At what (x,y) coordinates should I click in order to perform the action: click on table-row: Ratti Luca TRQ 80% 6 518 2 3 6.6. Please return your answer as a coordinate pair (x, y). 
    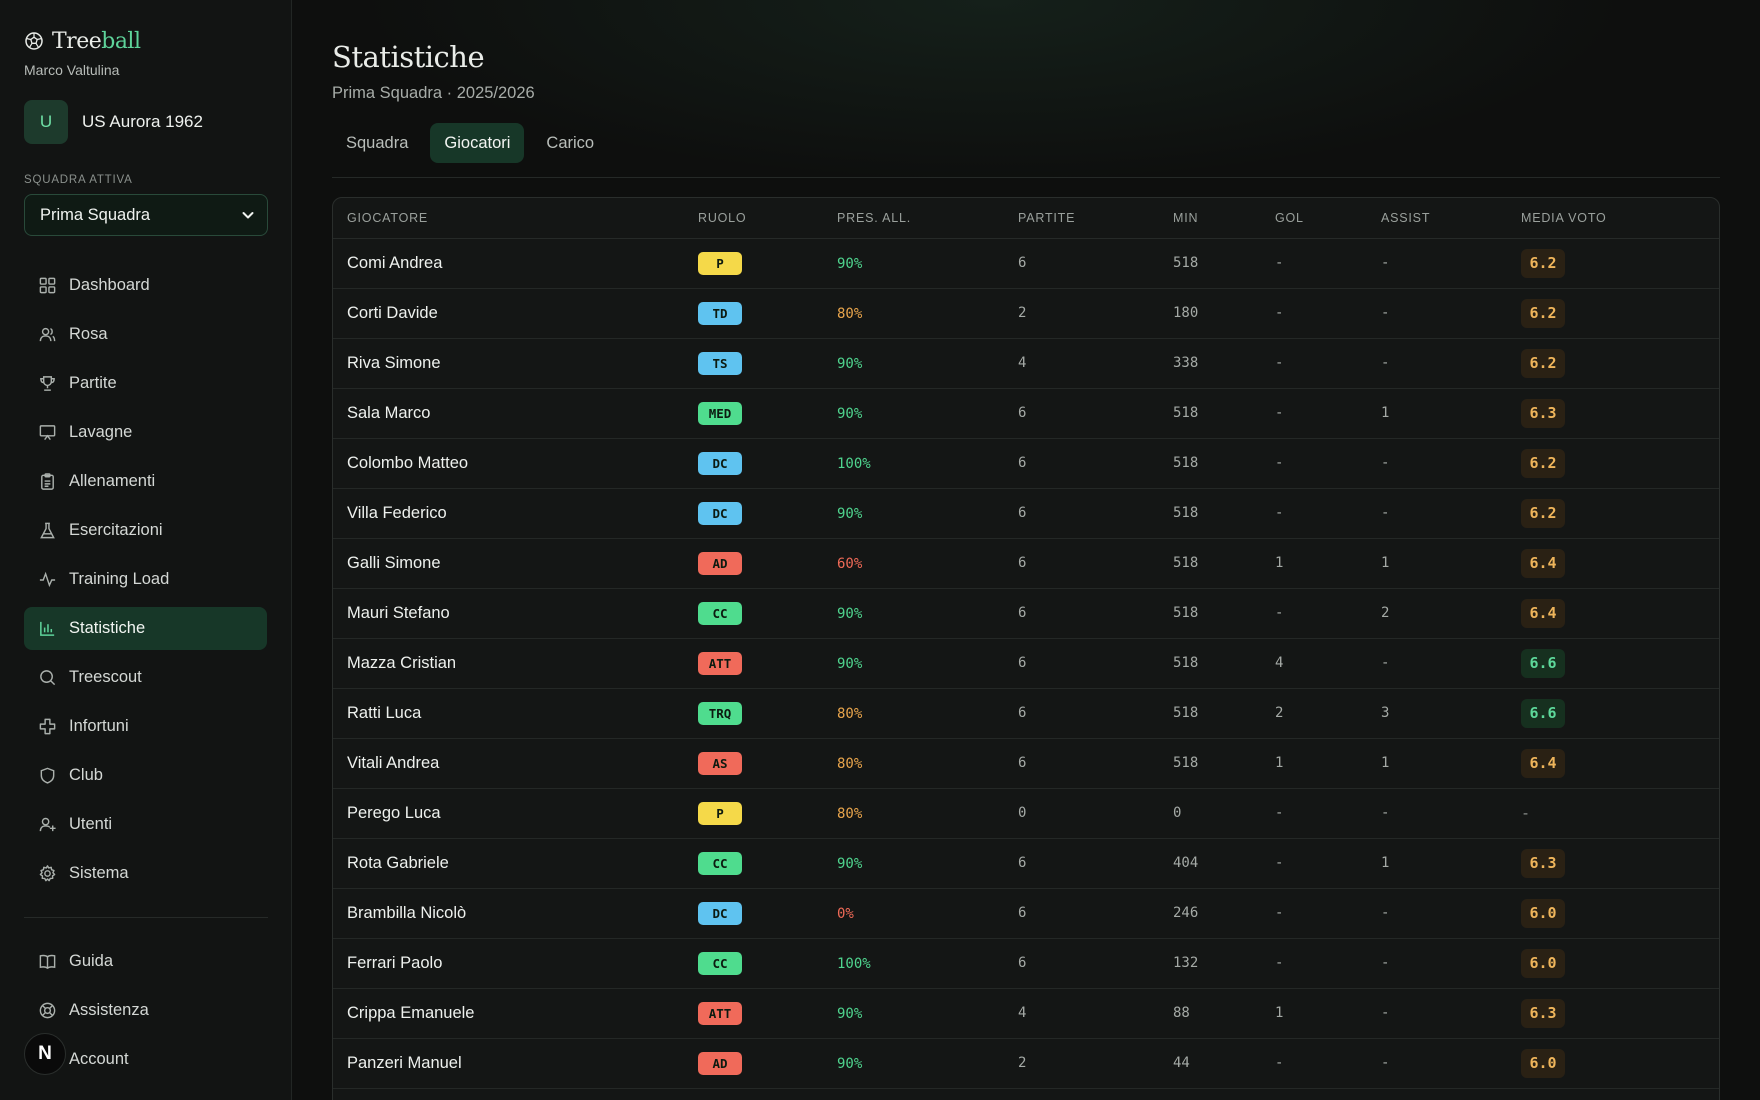
    Looking at the image, I should click on (1026, 713).